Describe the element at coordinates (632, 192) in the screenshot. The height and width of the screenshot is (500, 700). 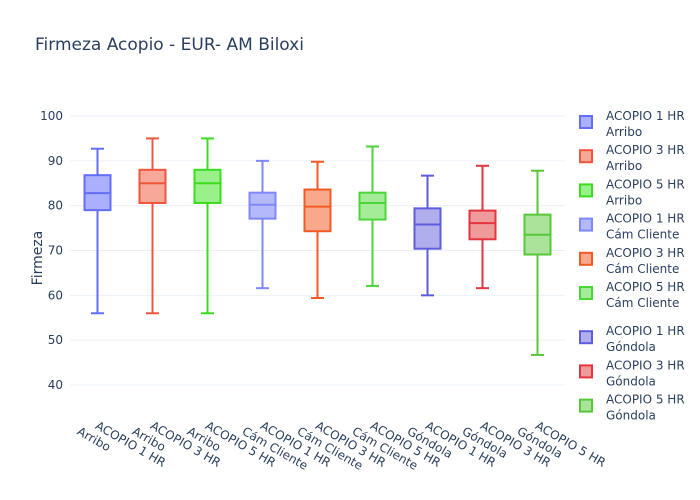
I see `legend-item: ACOPIO 5 HR Arribo` at that location.